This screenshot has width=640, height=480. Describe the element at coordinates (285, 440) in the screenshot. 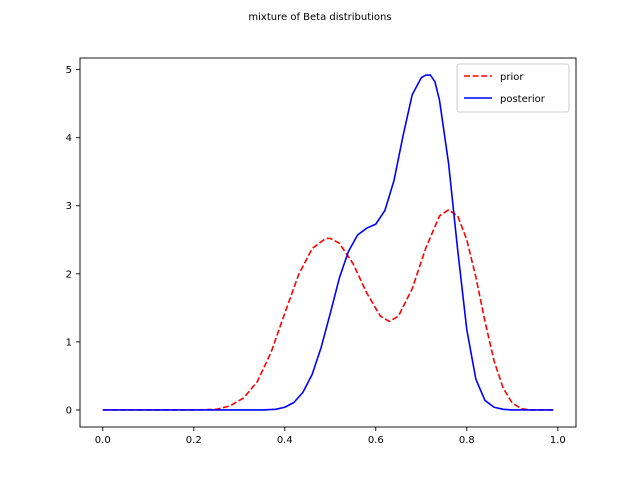

I see `x-tick-label: 0.4` at that location.